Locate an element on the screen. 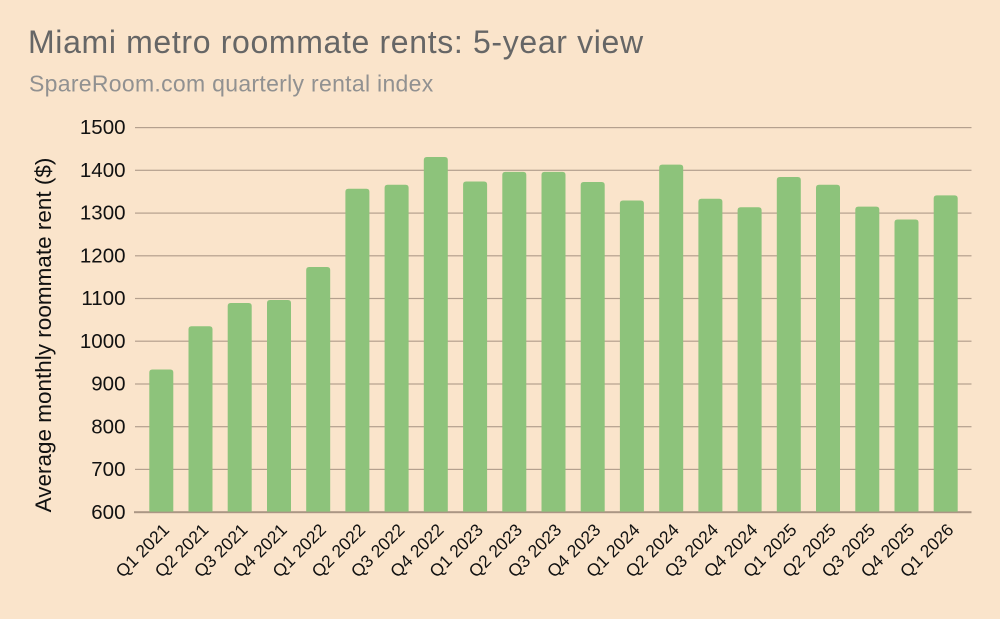 The image size is (1000, 619). svg-text: 1400 is located at coordinates (103, 170).